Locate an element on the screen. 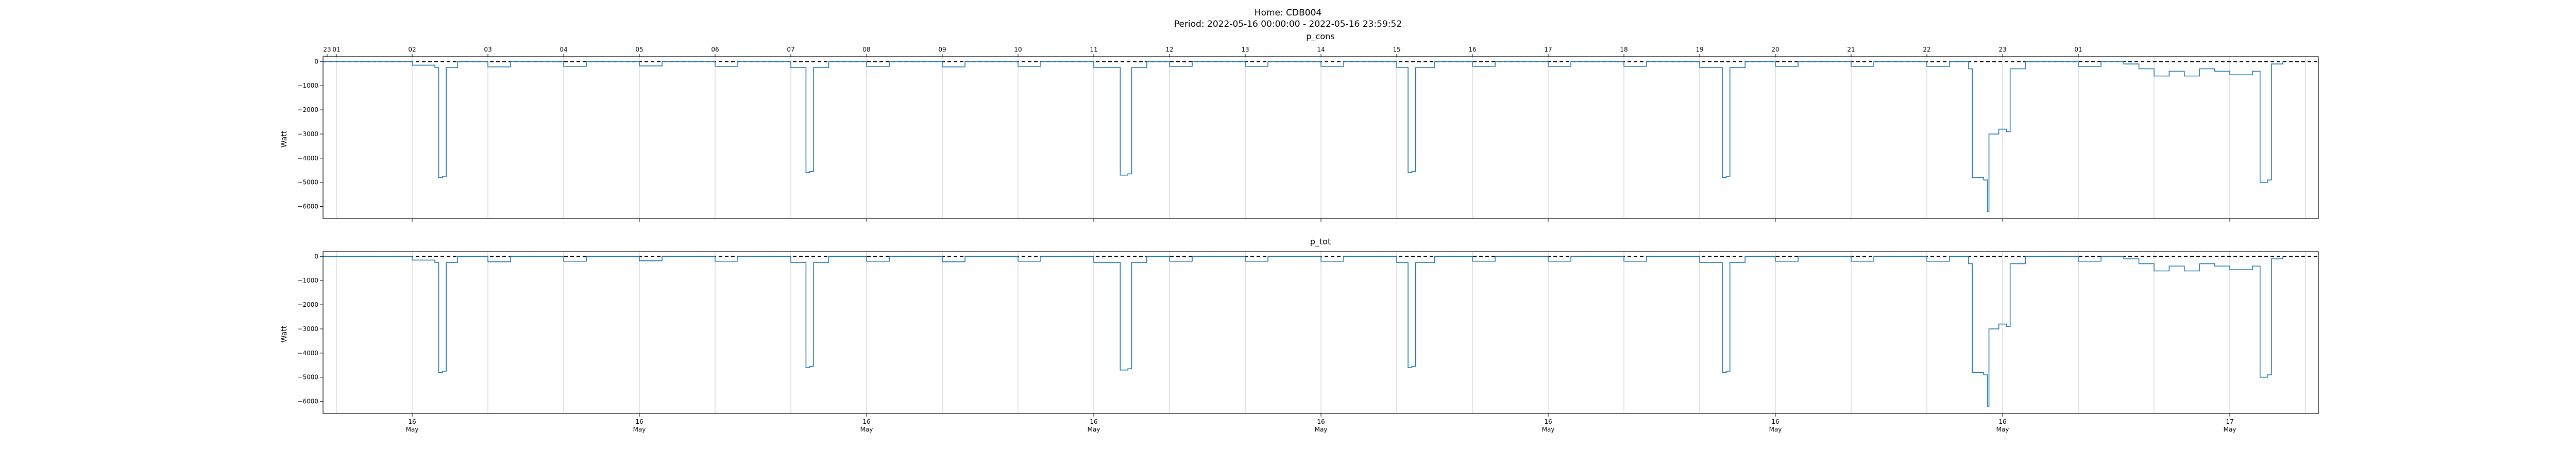  top-hour-label: 02 is located at coordinates (412, 49).